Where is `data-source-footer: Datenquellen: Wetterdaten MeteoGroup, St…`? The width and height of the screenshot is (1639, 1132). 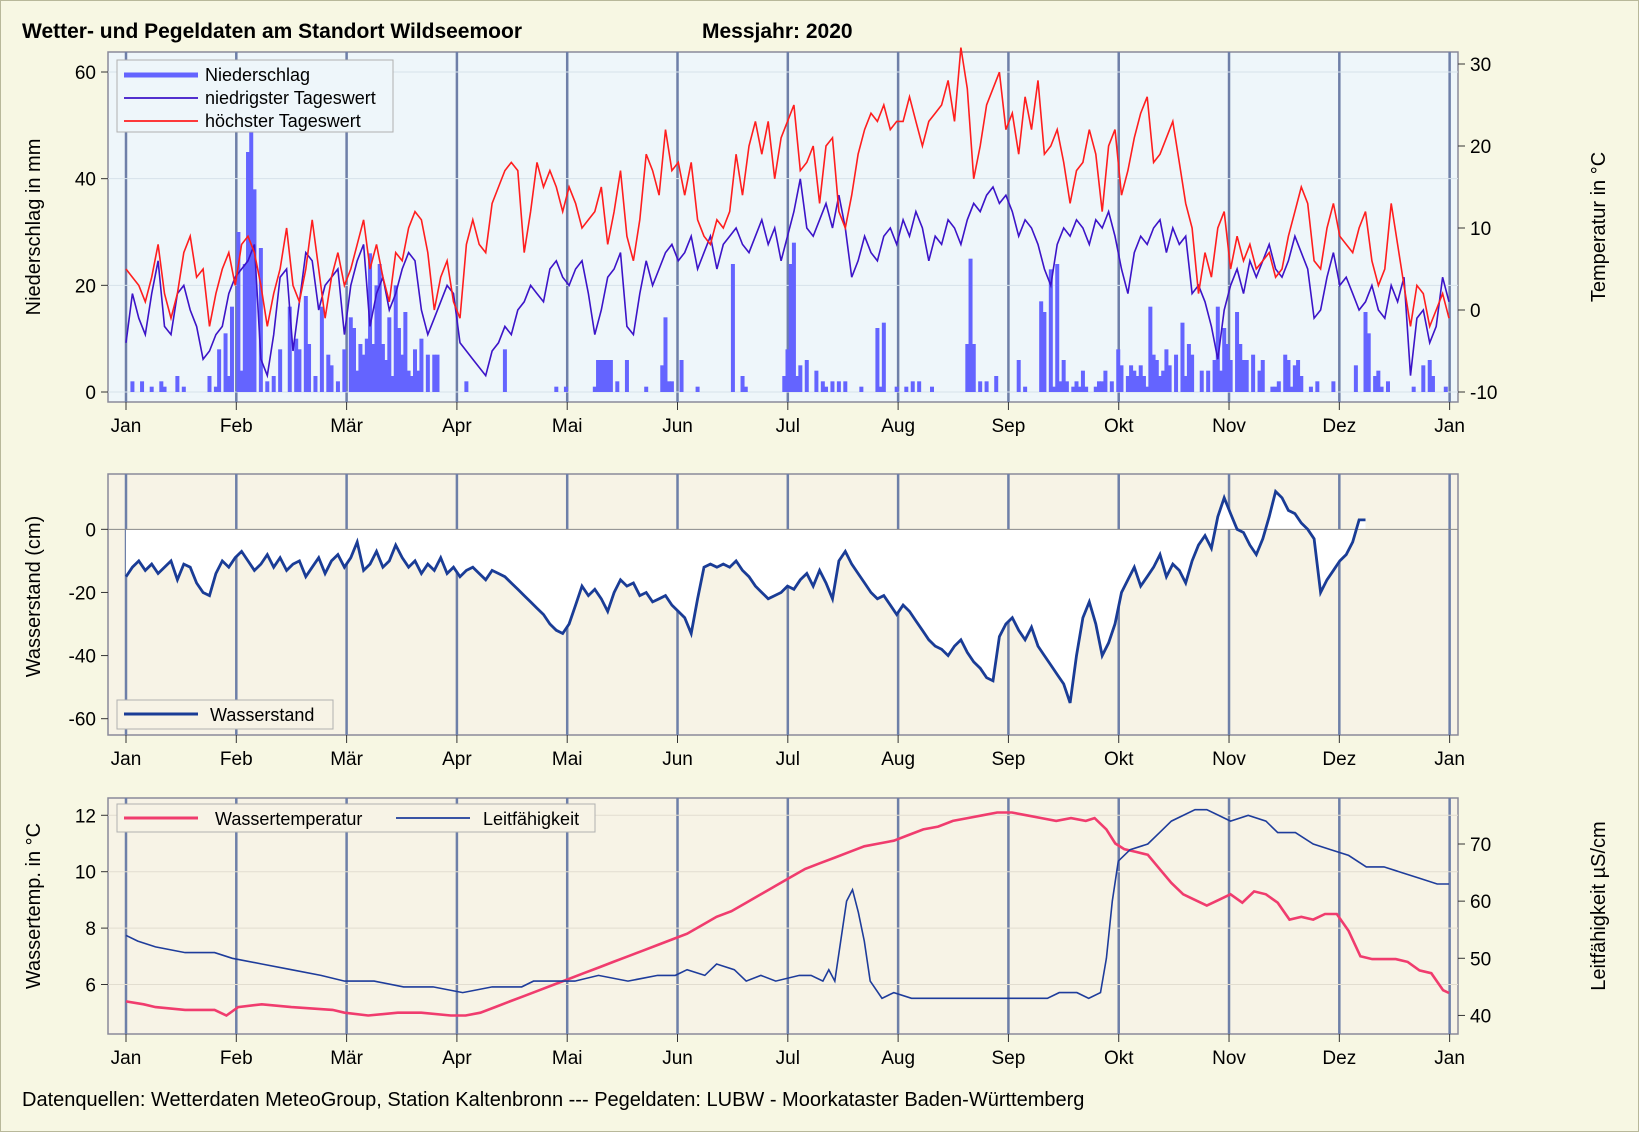 data-source-footer: Datenquellen: Wetterdaten MeteoGroup, St… is located at coordinates (553, 1100).